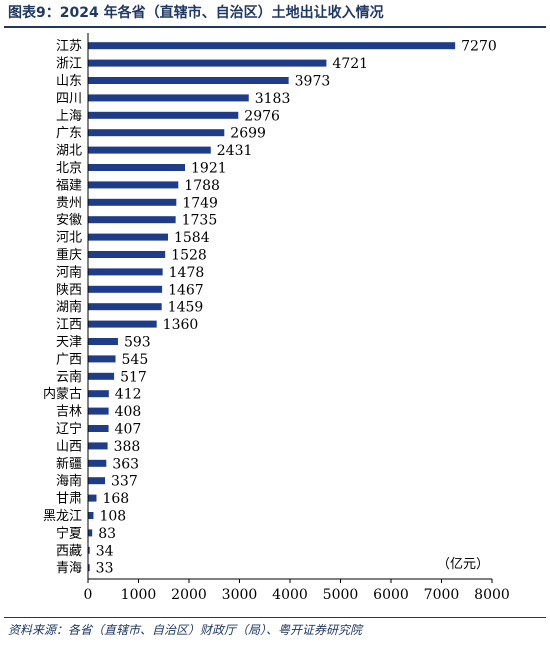 This screenshot has height=646, width=550. What do you see at coordinates (69, 168) in the screenshot?
I see `category-label: 北京` at bounding box center [69, 168].